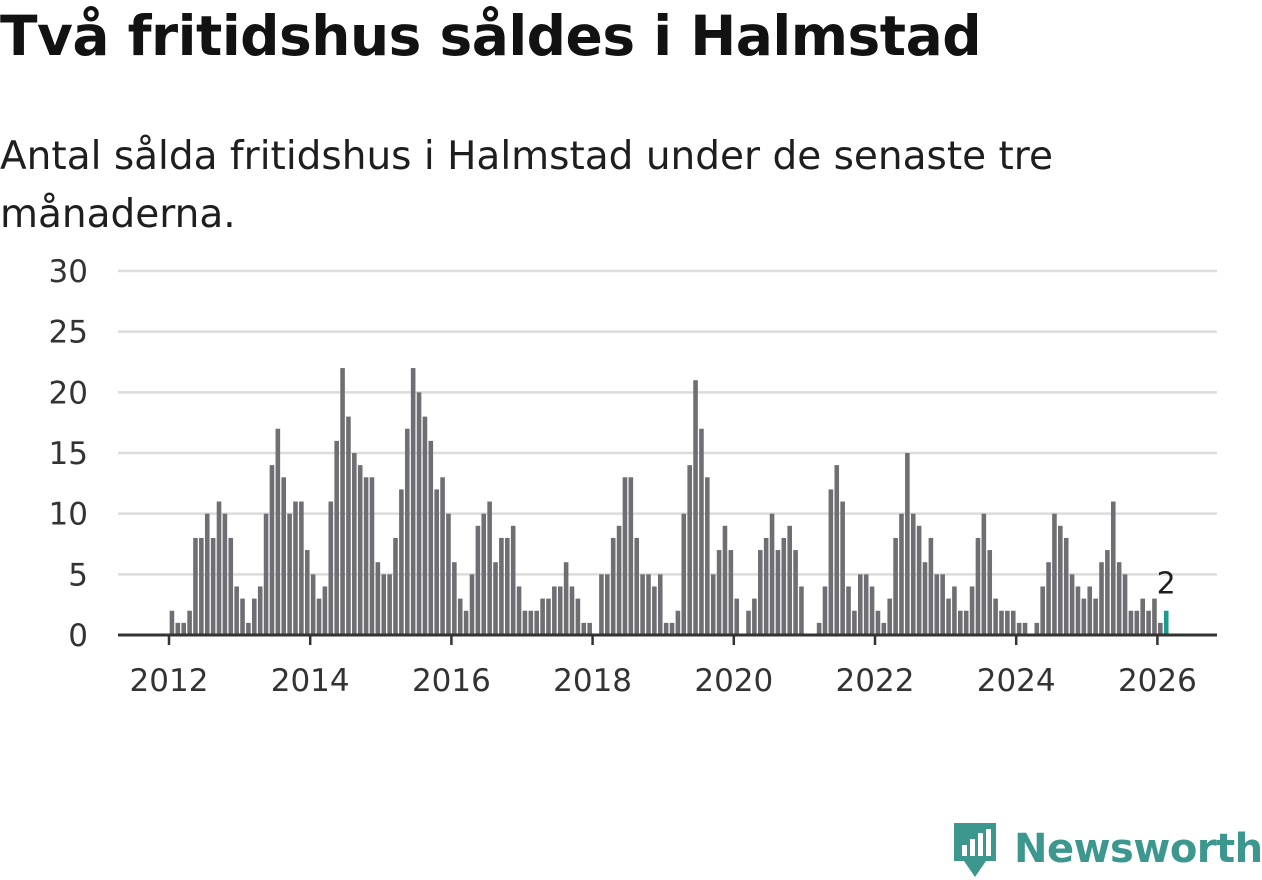  What do you see at coordinates (68, 454) in the screenshot?
I see `y-tick-label: 15` at bounding box center [68, 454].